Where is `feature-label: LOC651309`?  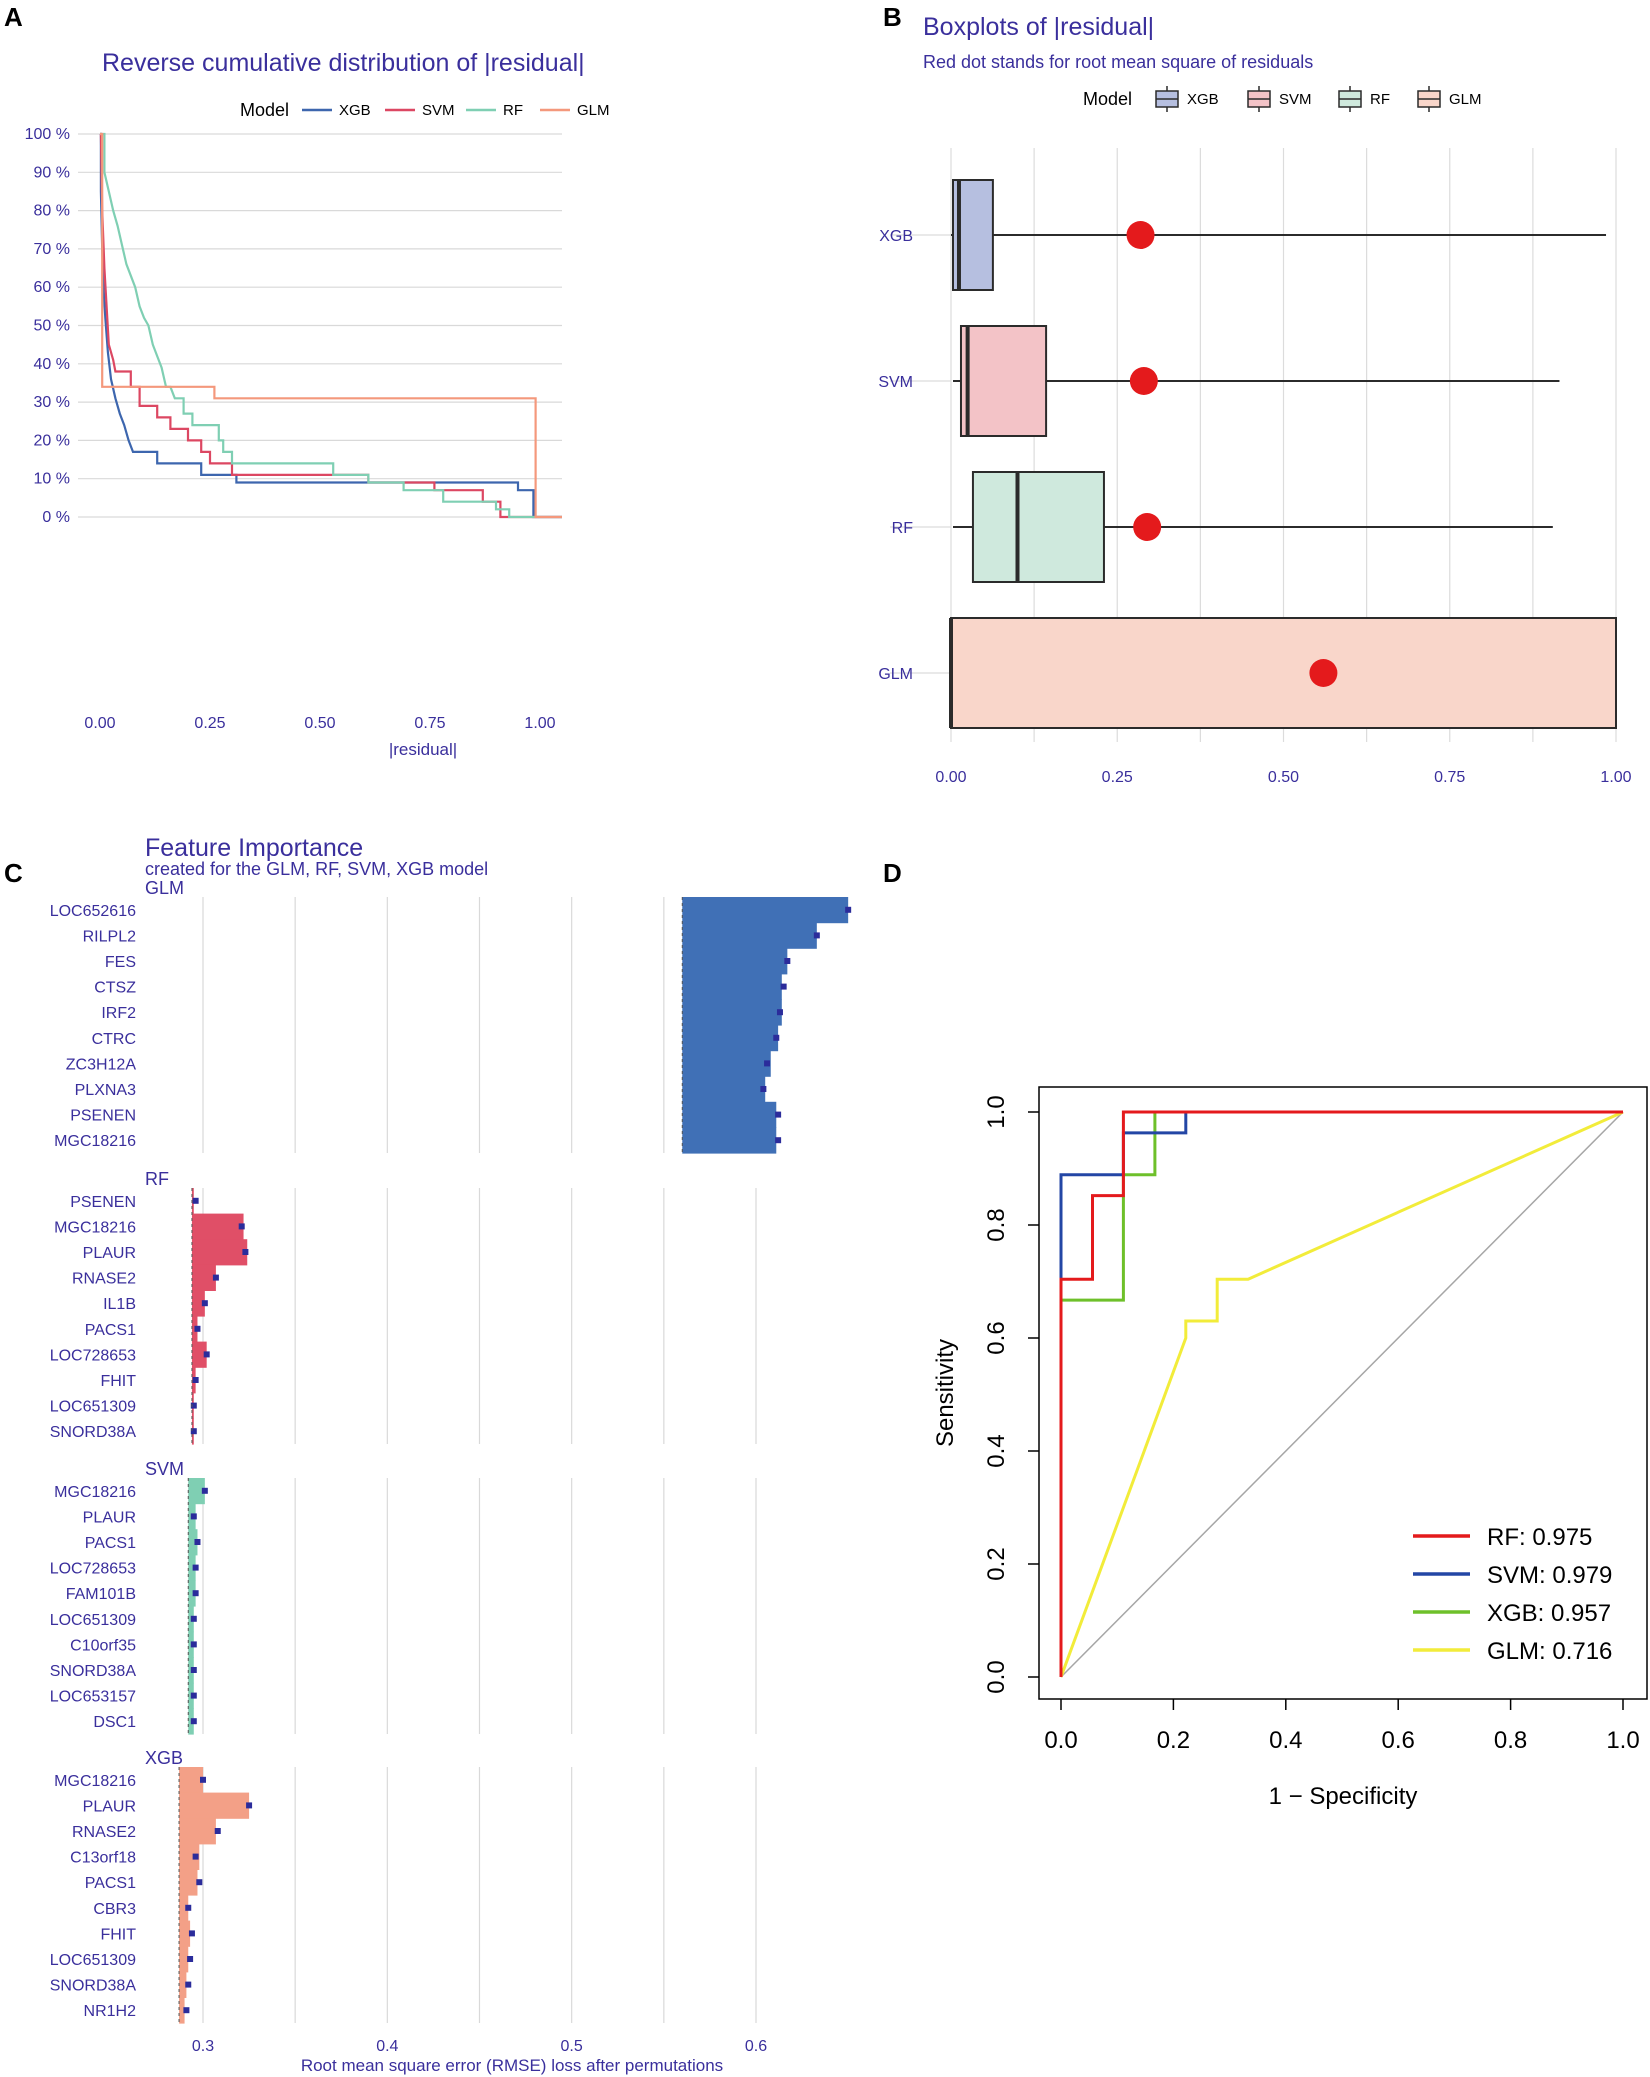
feature-label: LOC651309 is located at coordinates (93, 1620).